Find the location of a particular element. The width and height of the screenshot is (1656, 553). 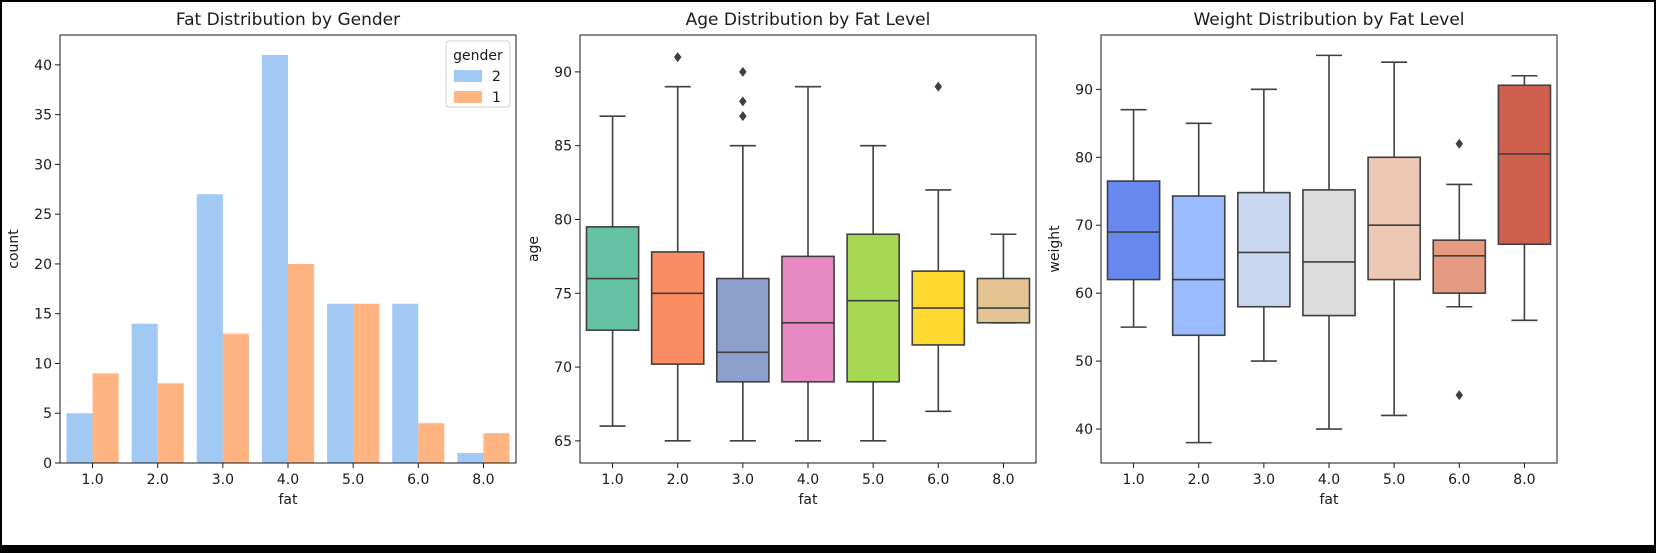

y-tick-label: 25 is located at coordinates (43, 215).